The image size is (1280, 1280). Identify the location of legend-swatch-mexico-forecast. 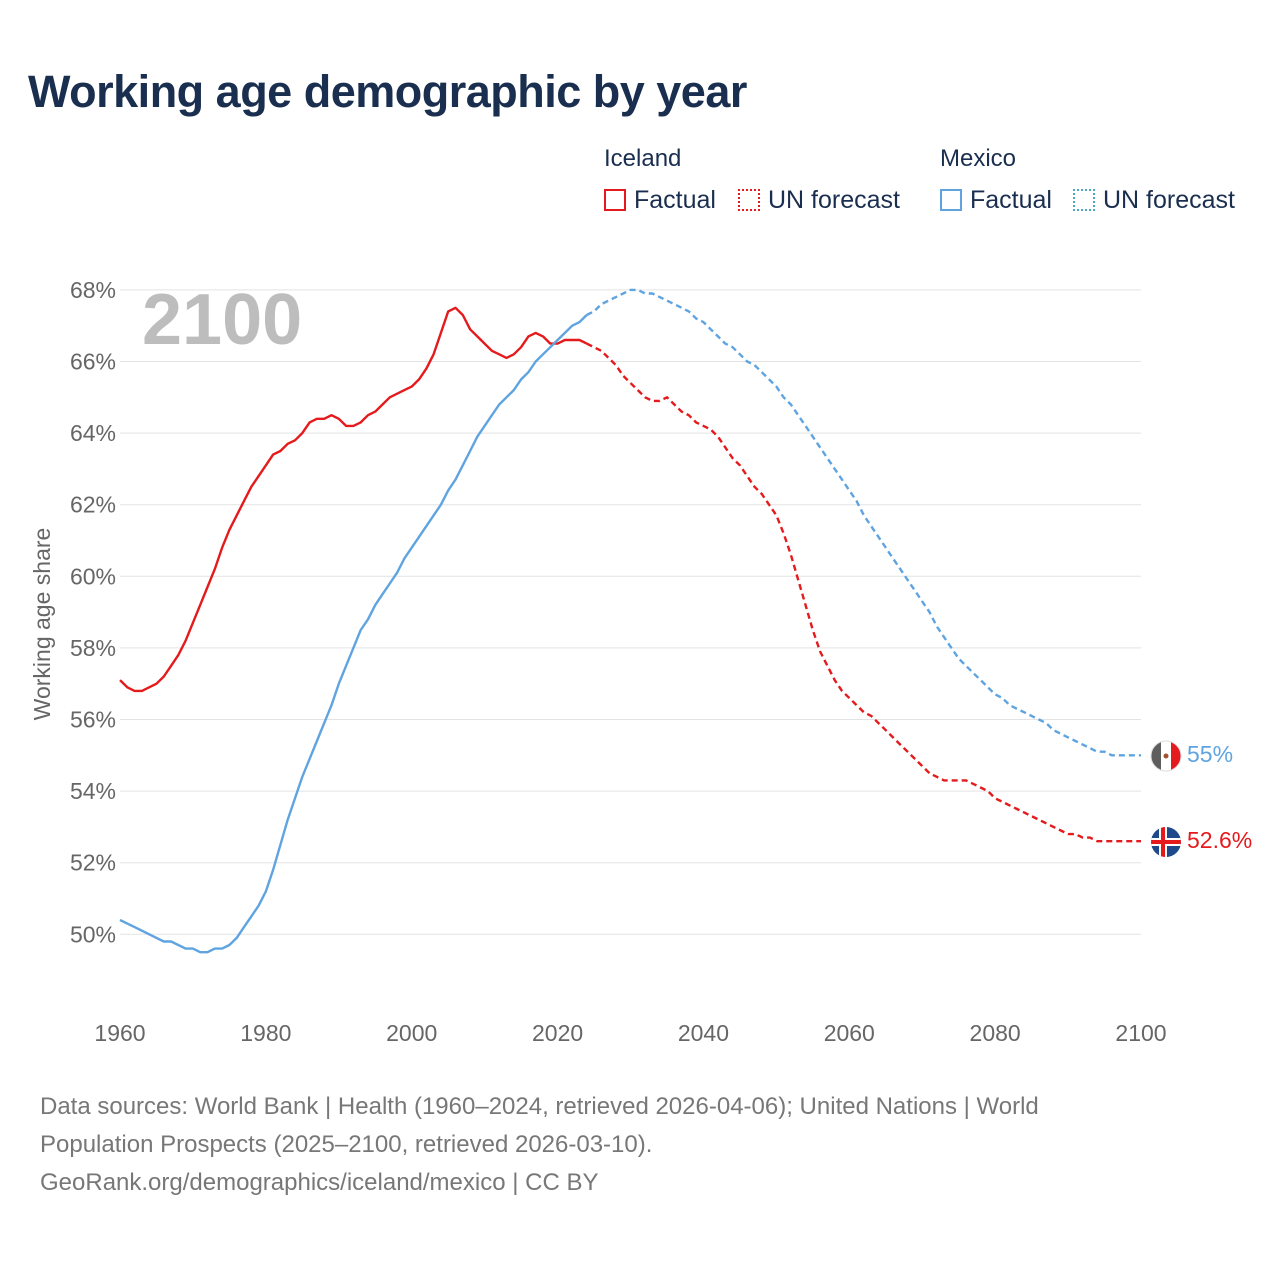
(1084, 200).